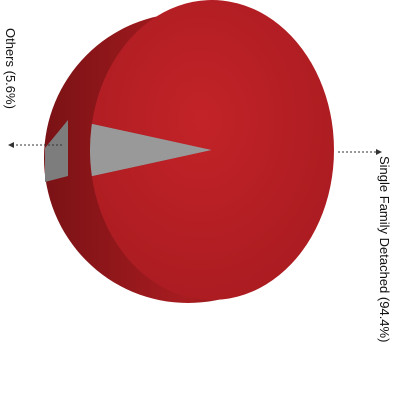 The image size is (404, 408). I want to click on leader-arrow-others, so click(11, 145).